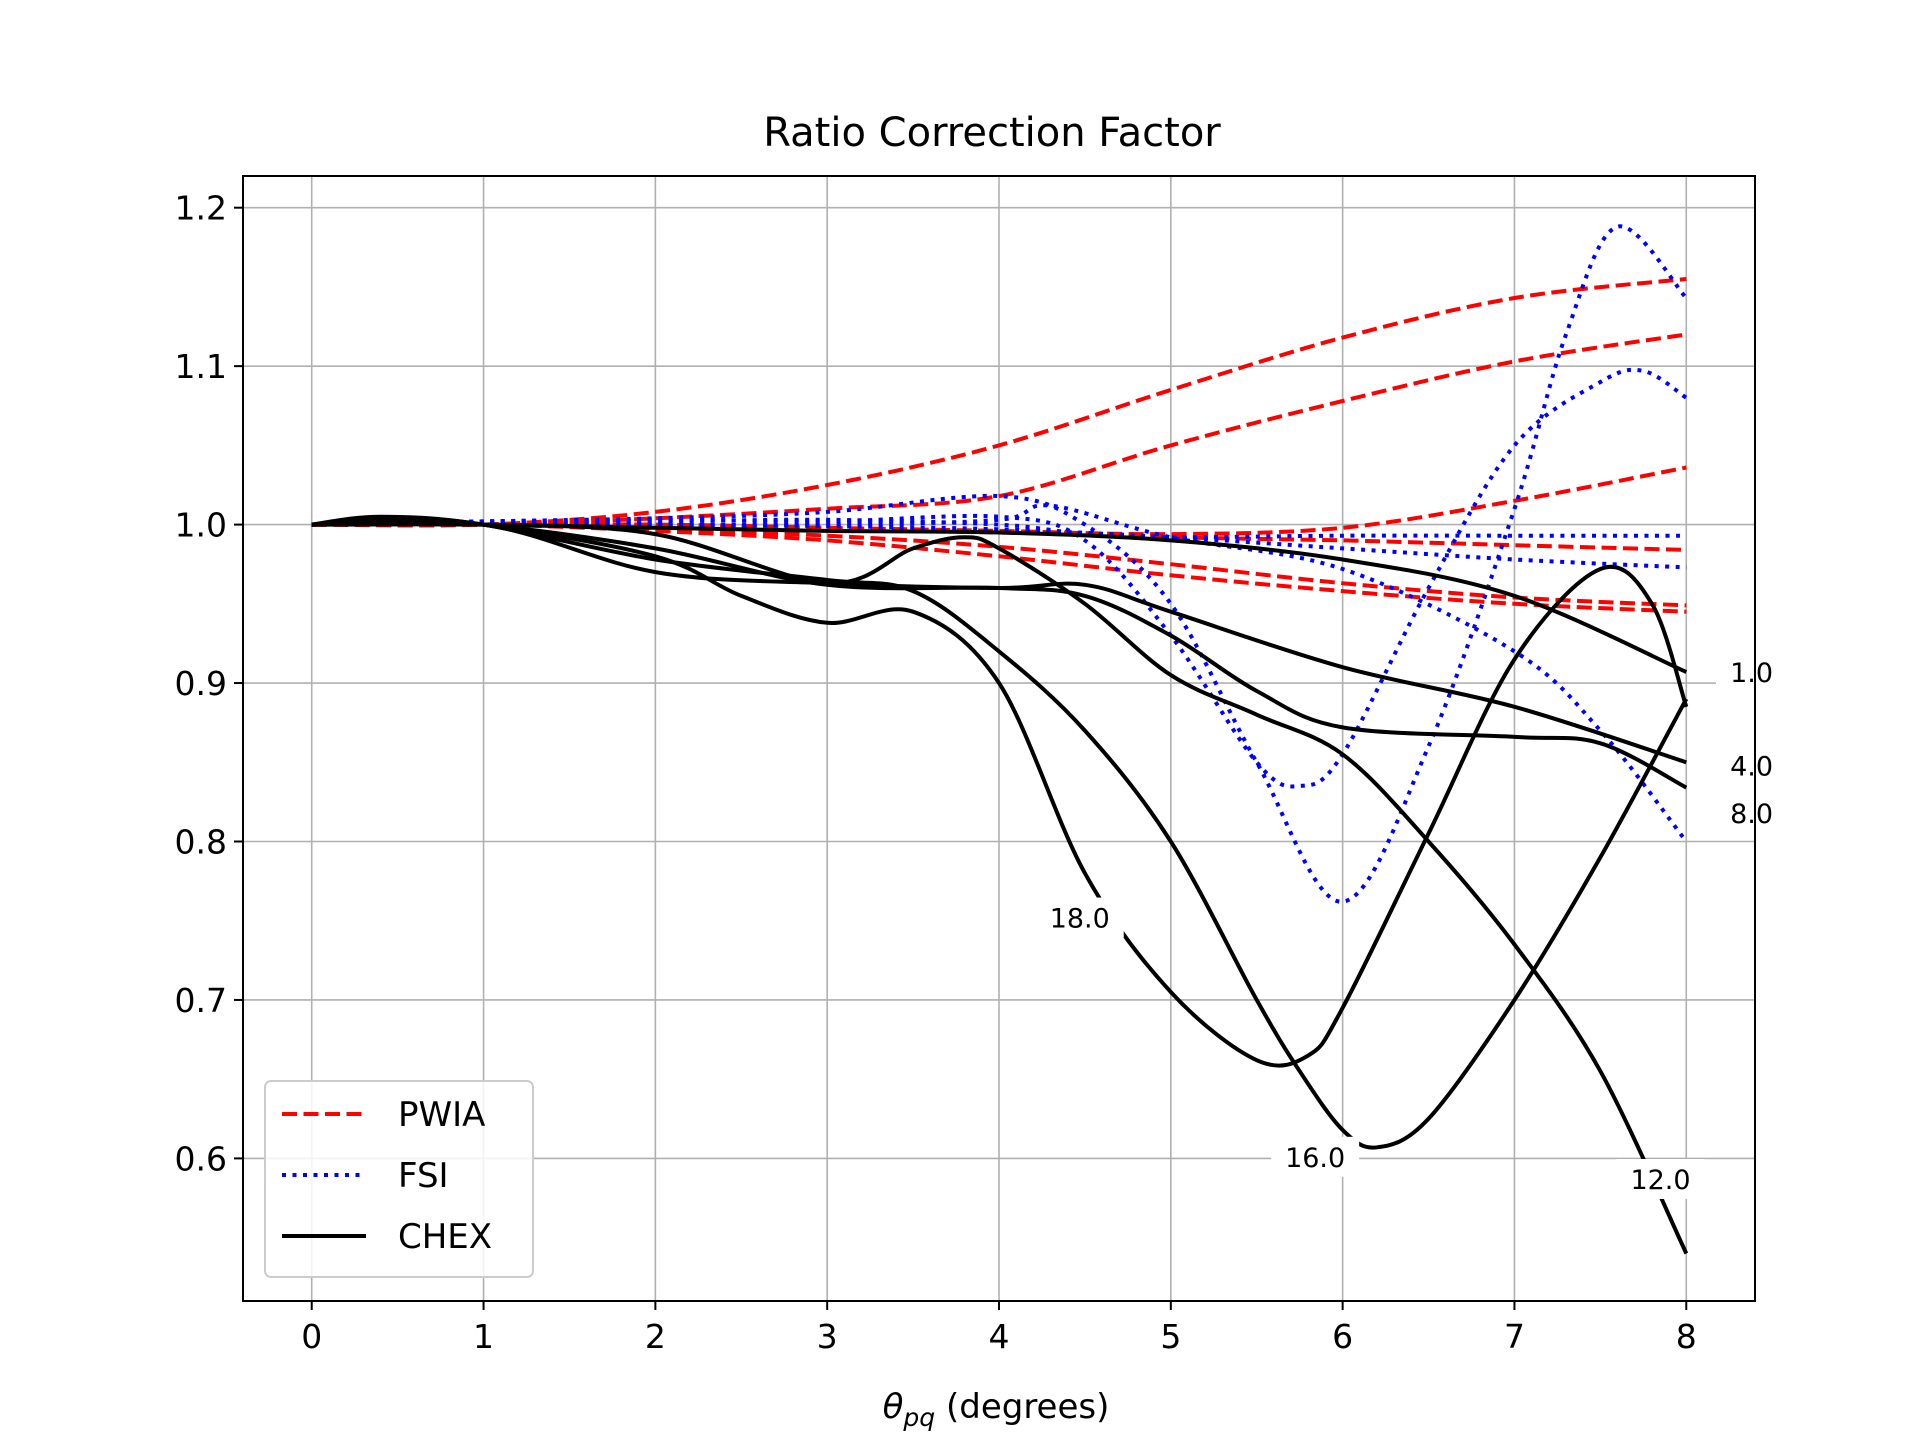 The height and width of the screenshot is (1440, 1920). Describe the element at coordinates (201, 366) in the screenshot. I see `y-tick-label: 1.1` at that location.